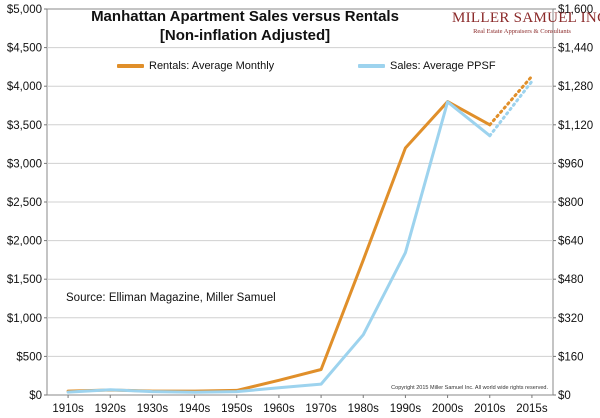 This screenshot has height=418, width=600. What do you see at coordinates (575, 49) in the screenshot?
I see `right-tick-label: $1,440` at bounding box center [575, 49].